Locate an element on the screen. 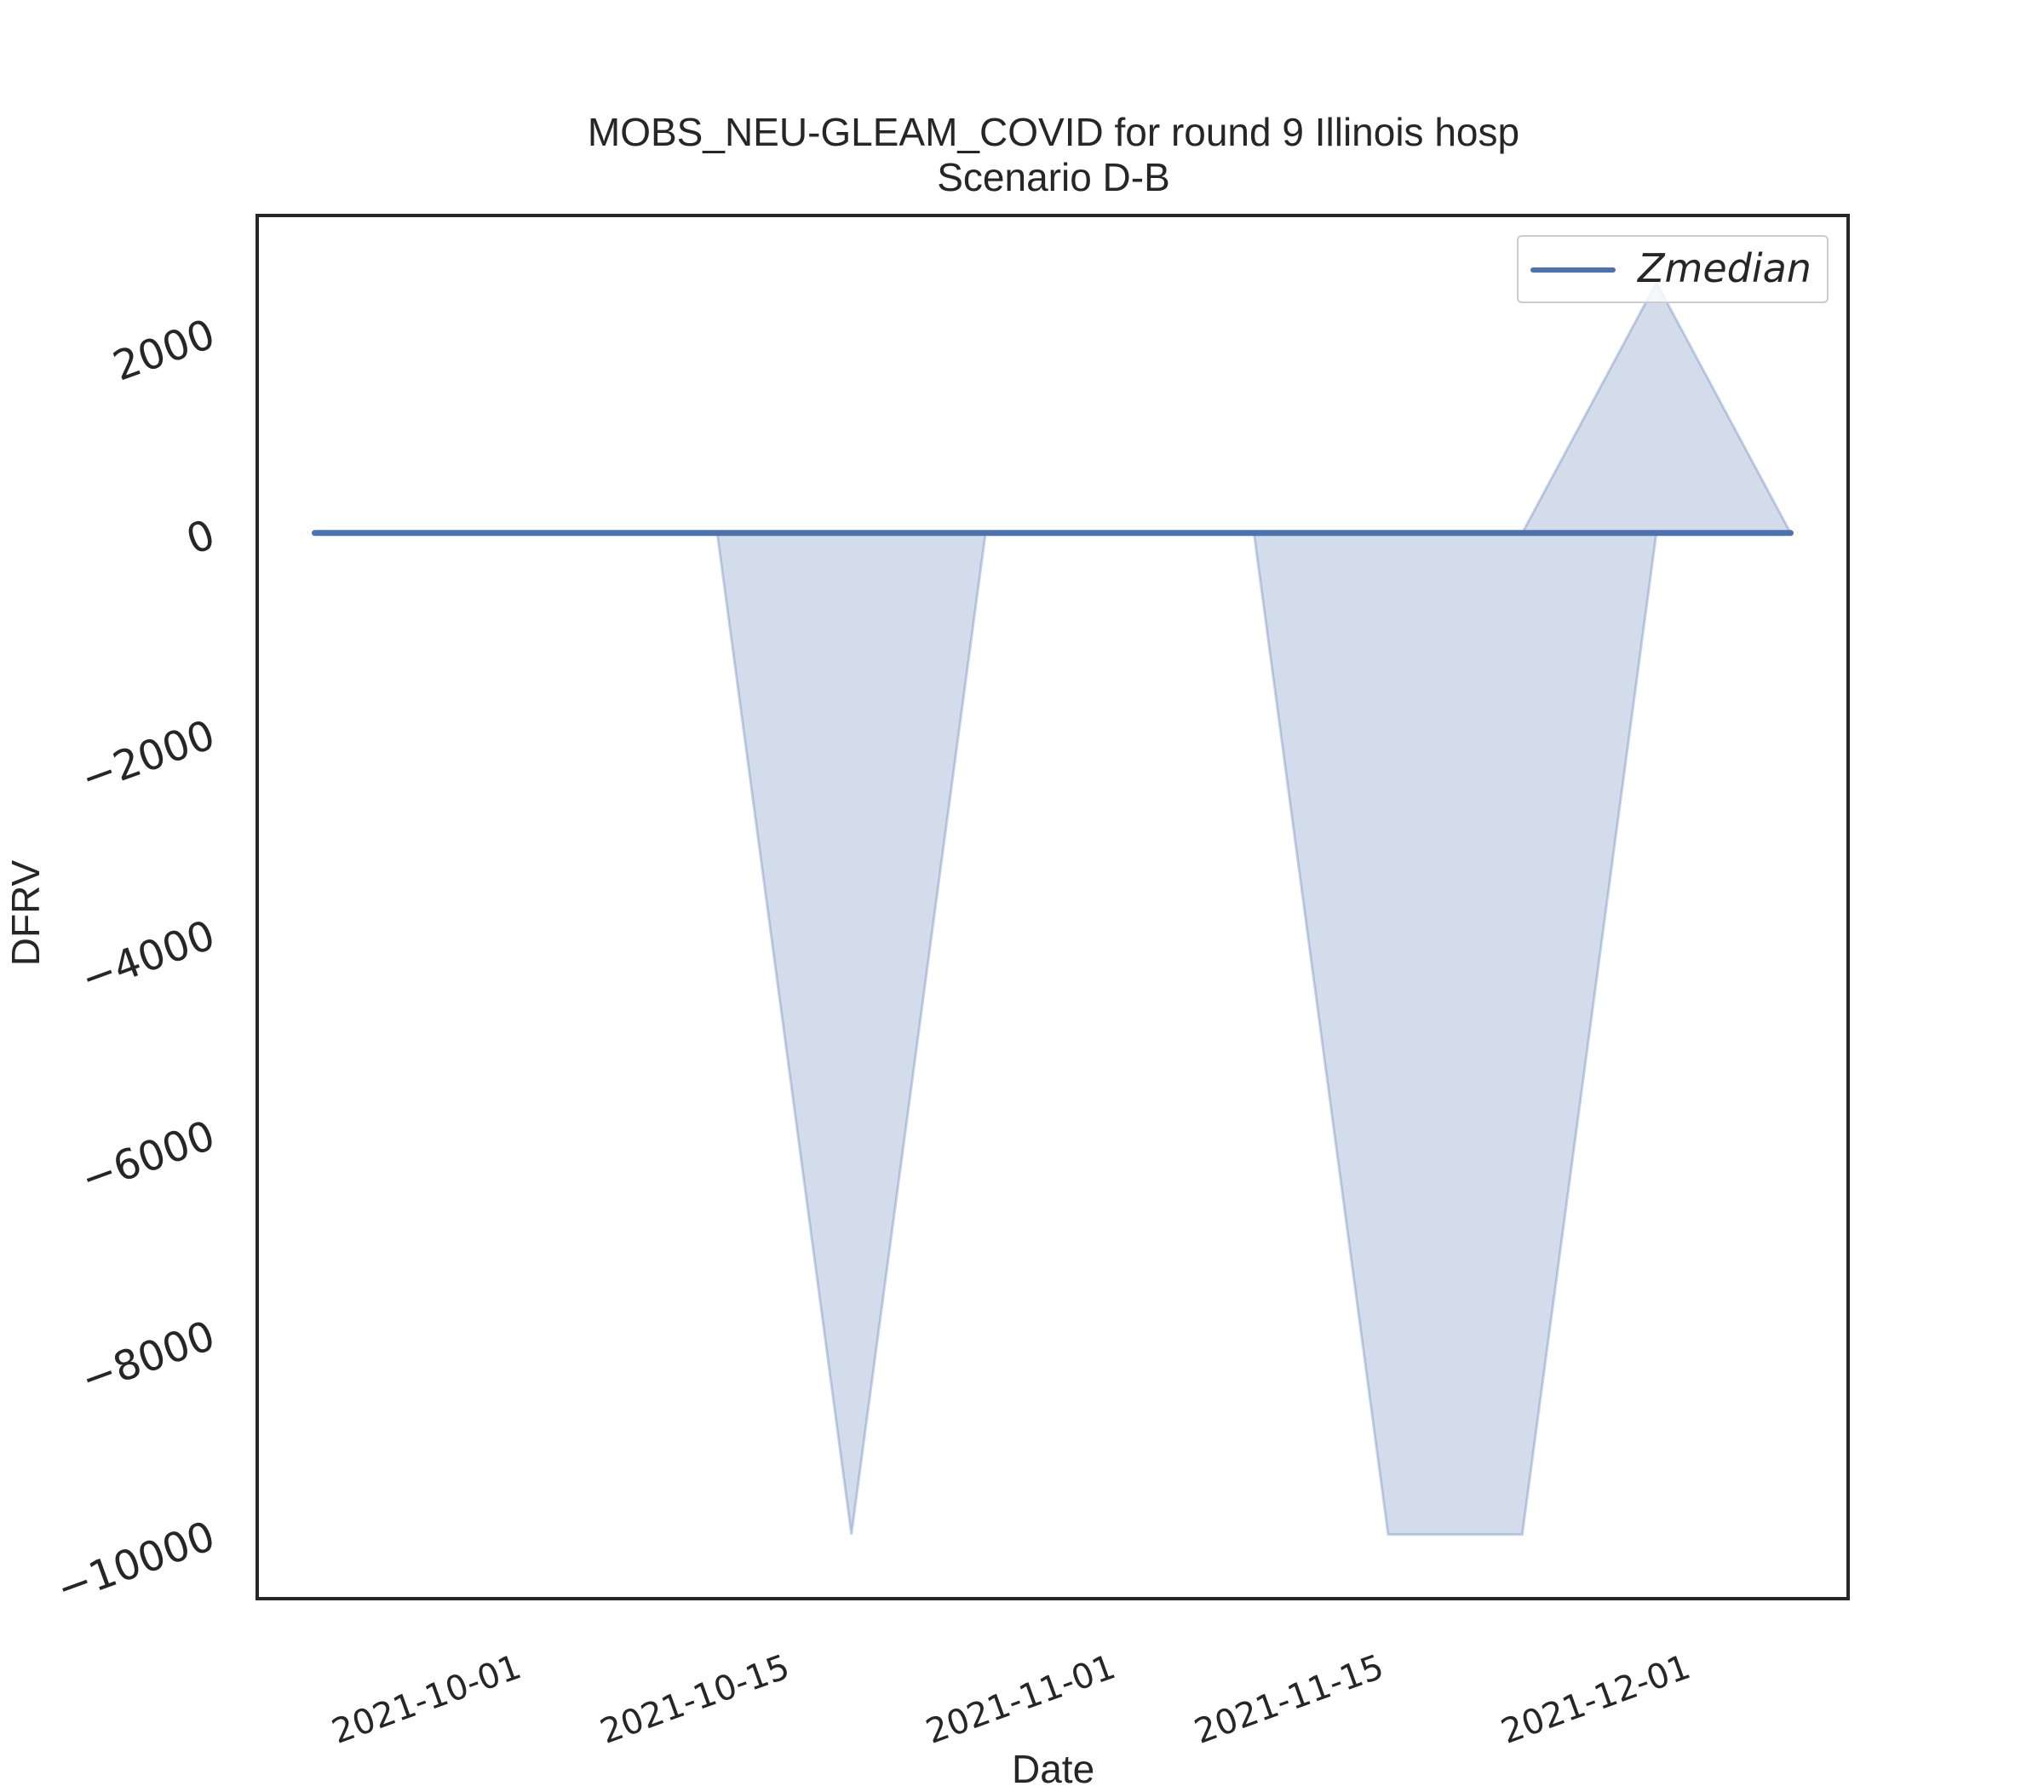 This screenshot has width=2044, height=1792. chart-subtitle: Scenario D-B is located at coordinates (1053, 177).